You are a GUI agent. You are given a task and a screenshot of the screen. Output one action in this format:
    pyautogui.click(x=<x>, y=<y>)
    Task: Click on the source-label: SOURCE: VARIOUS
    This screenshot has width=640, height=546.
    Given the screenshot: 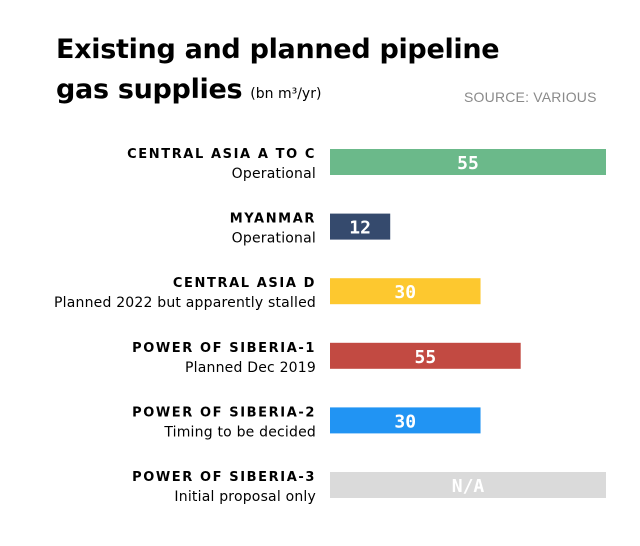 What is the action you would take?
    pyautogui.click(x=530, y=97)
    